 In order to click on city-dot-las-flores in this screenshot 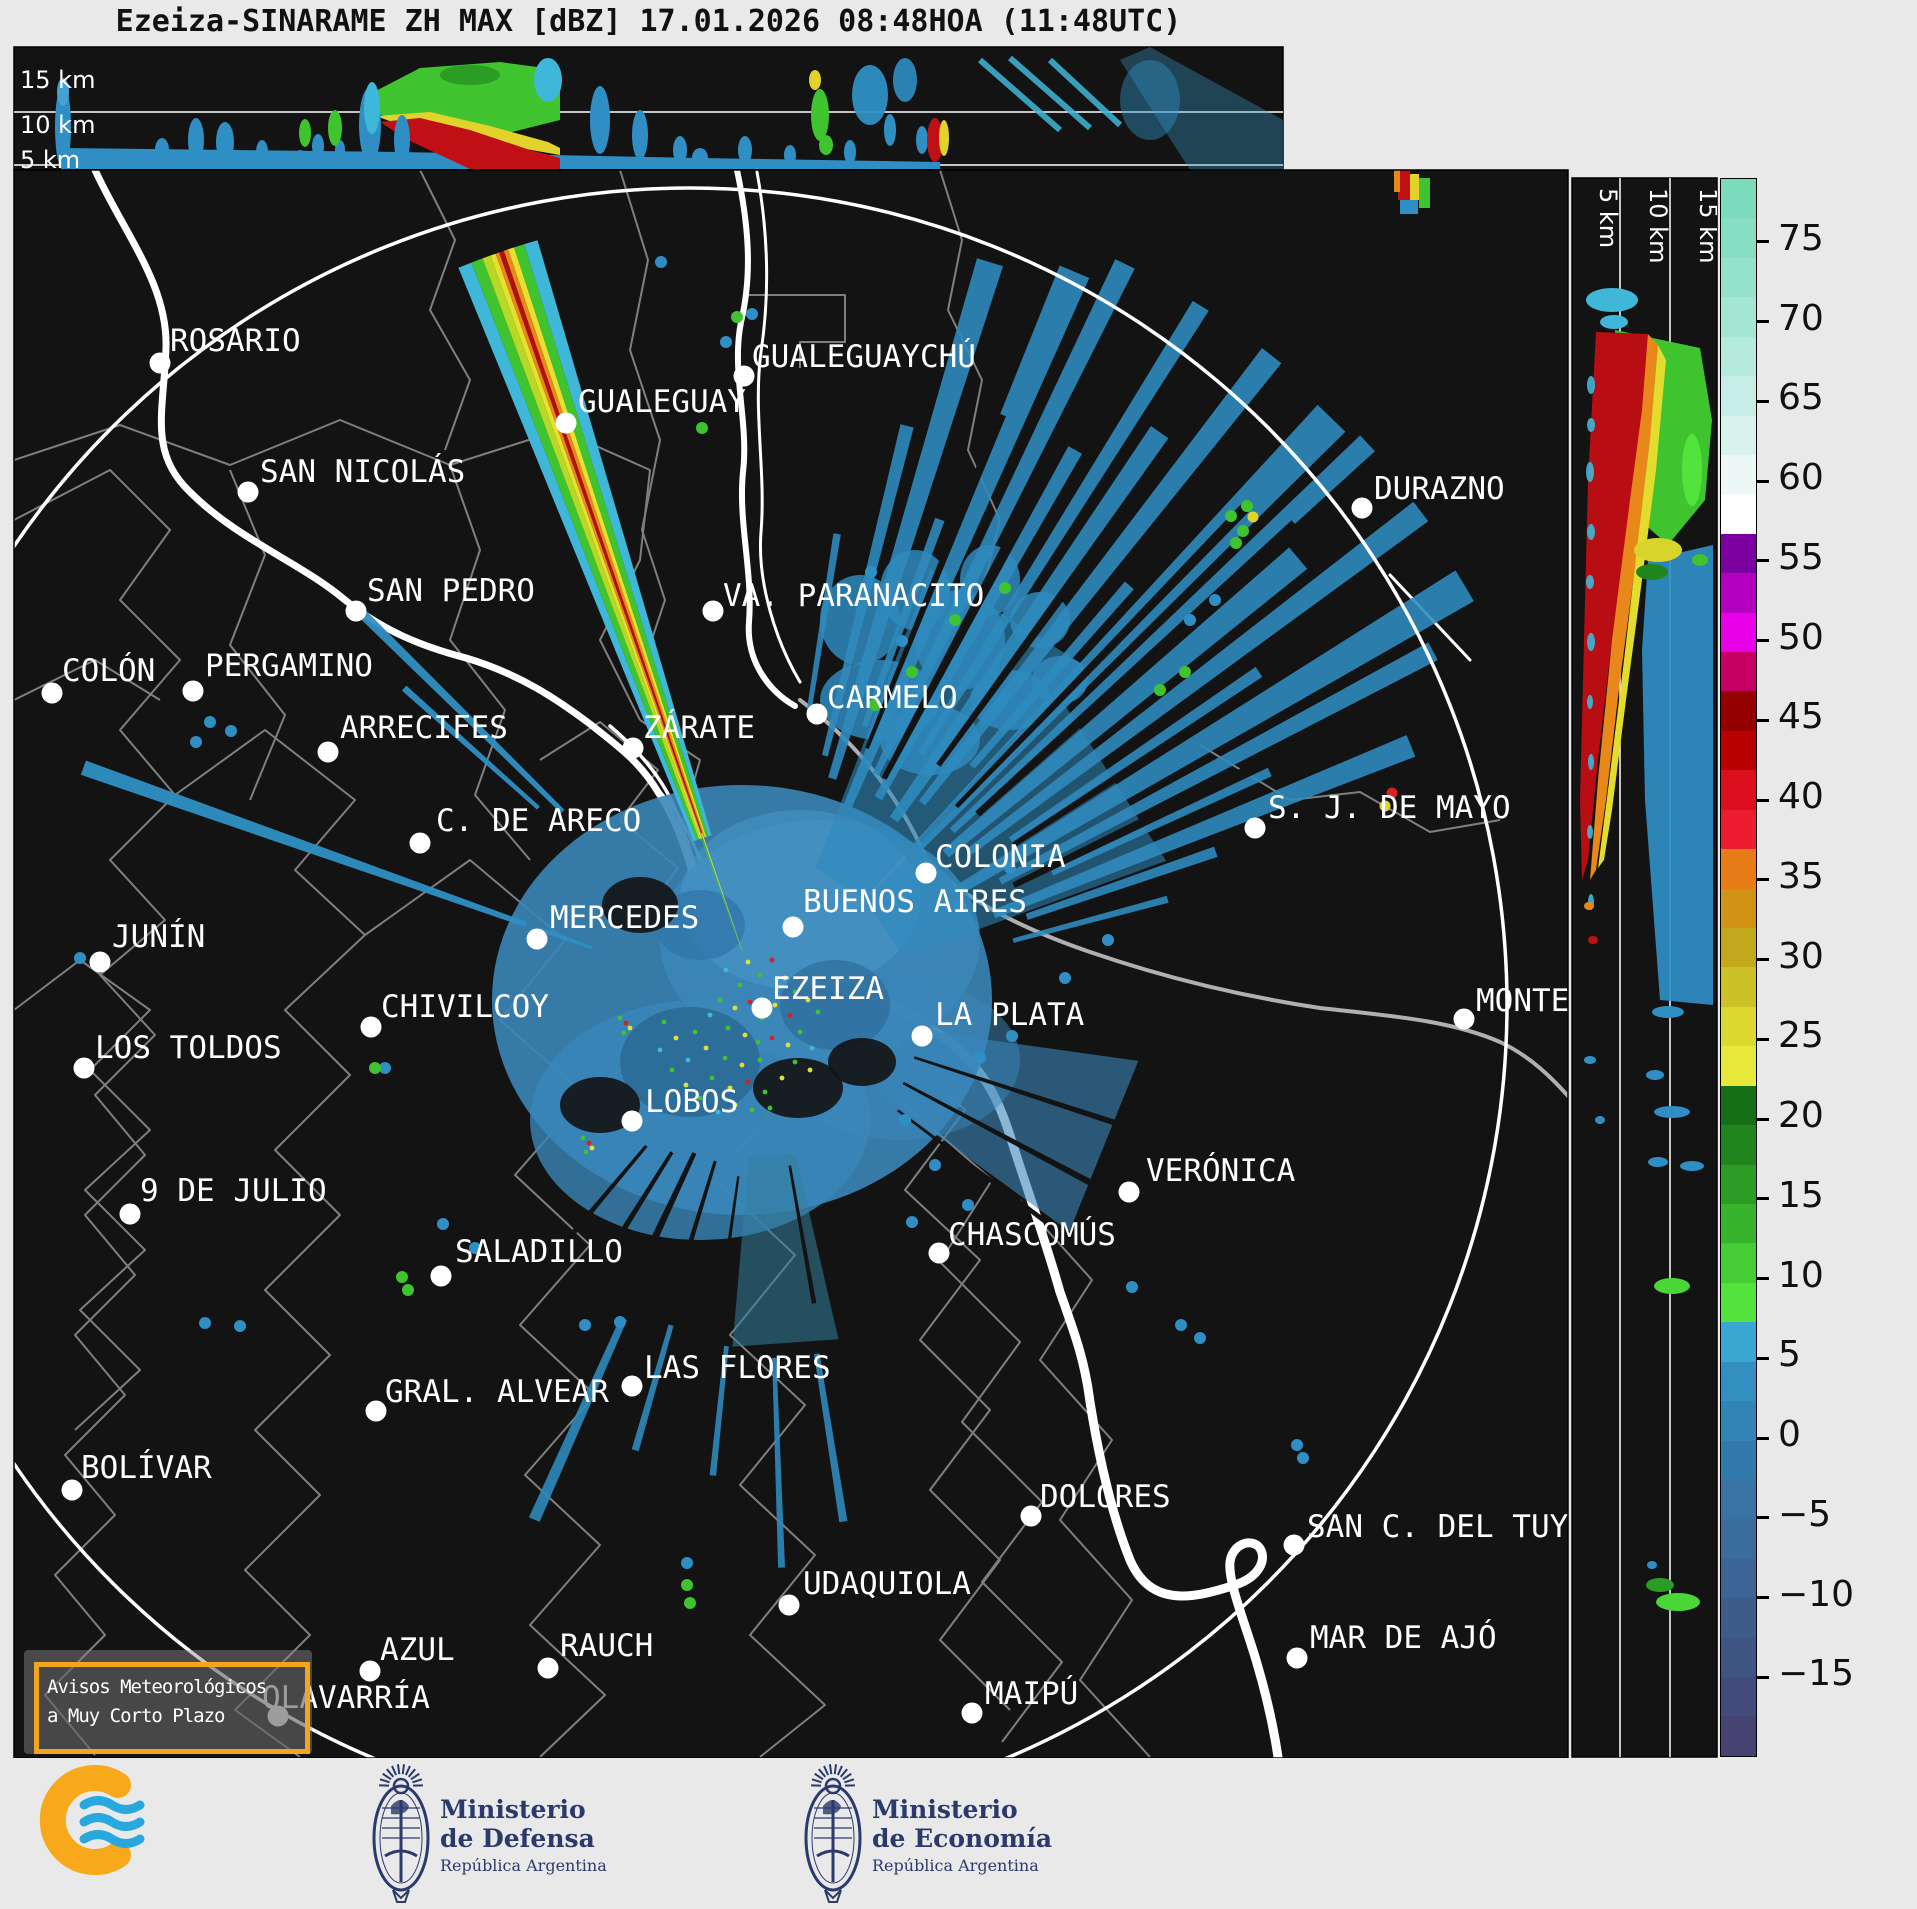, I will do `click(632, 1386)`.